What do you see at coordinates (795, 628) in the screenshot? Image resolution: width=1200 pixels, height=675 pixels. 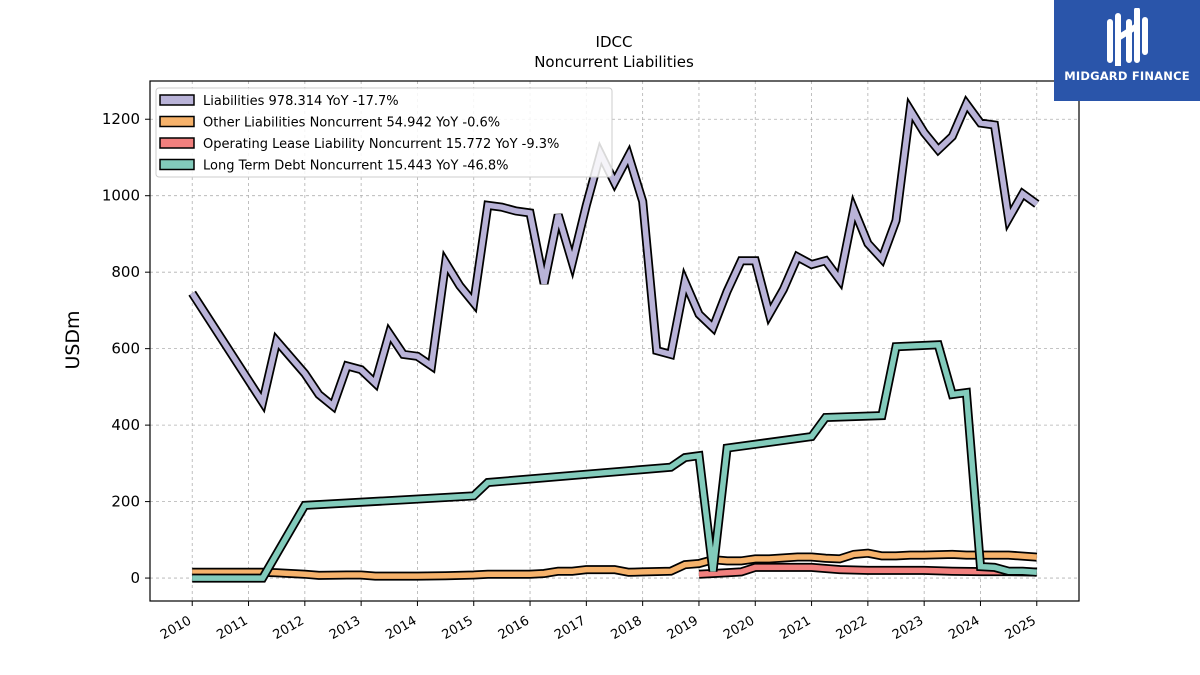 I see `x-tick-label: 2021` at bounding box center [795, 628].